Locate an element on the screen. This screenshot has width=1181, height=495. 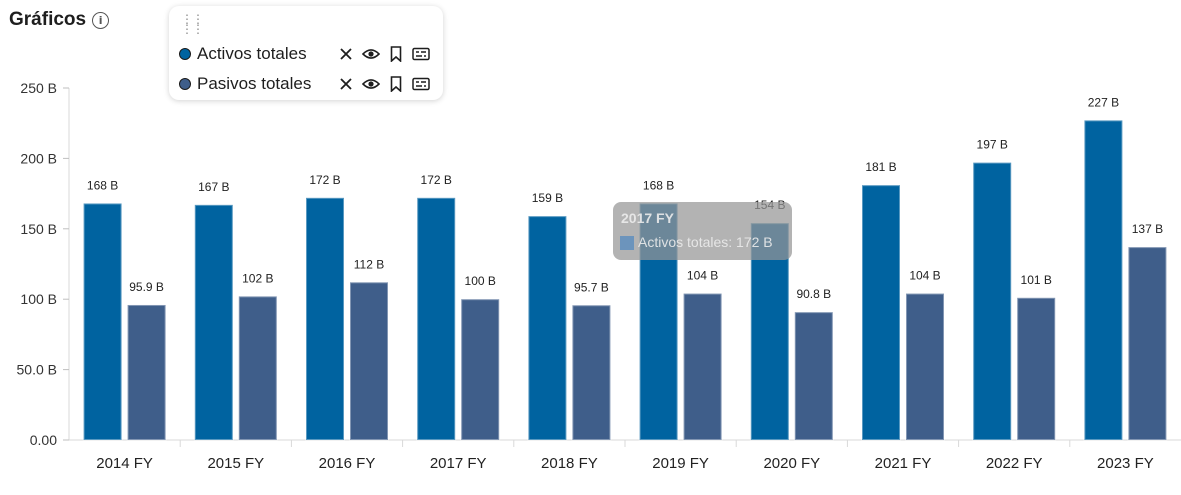
x-tick-label: 2018 FY is located at coordinates (569, 463).